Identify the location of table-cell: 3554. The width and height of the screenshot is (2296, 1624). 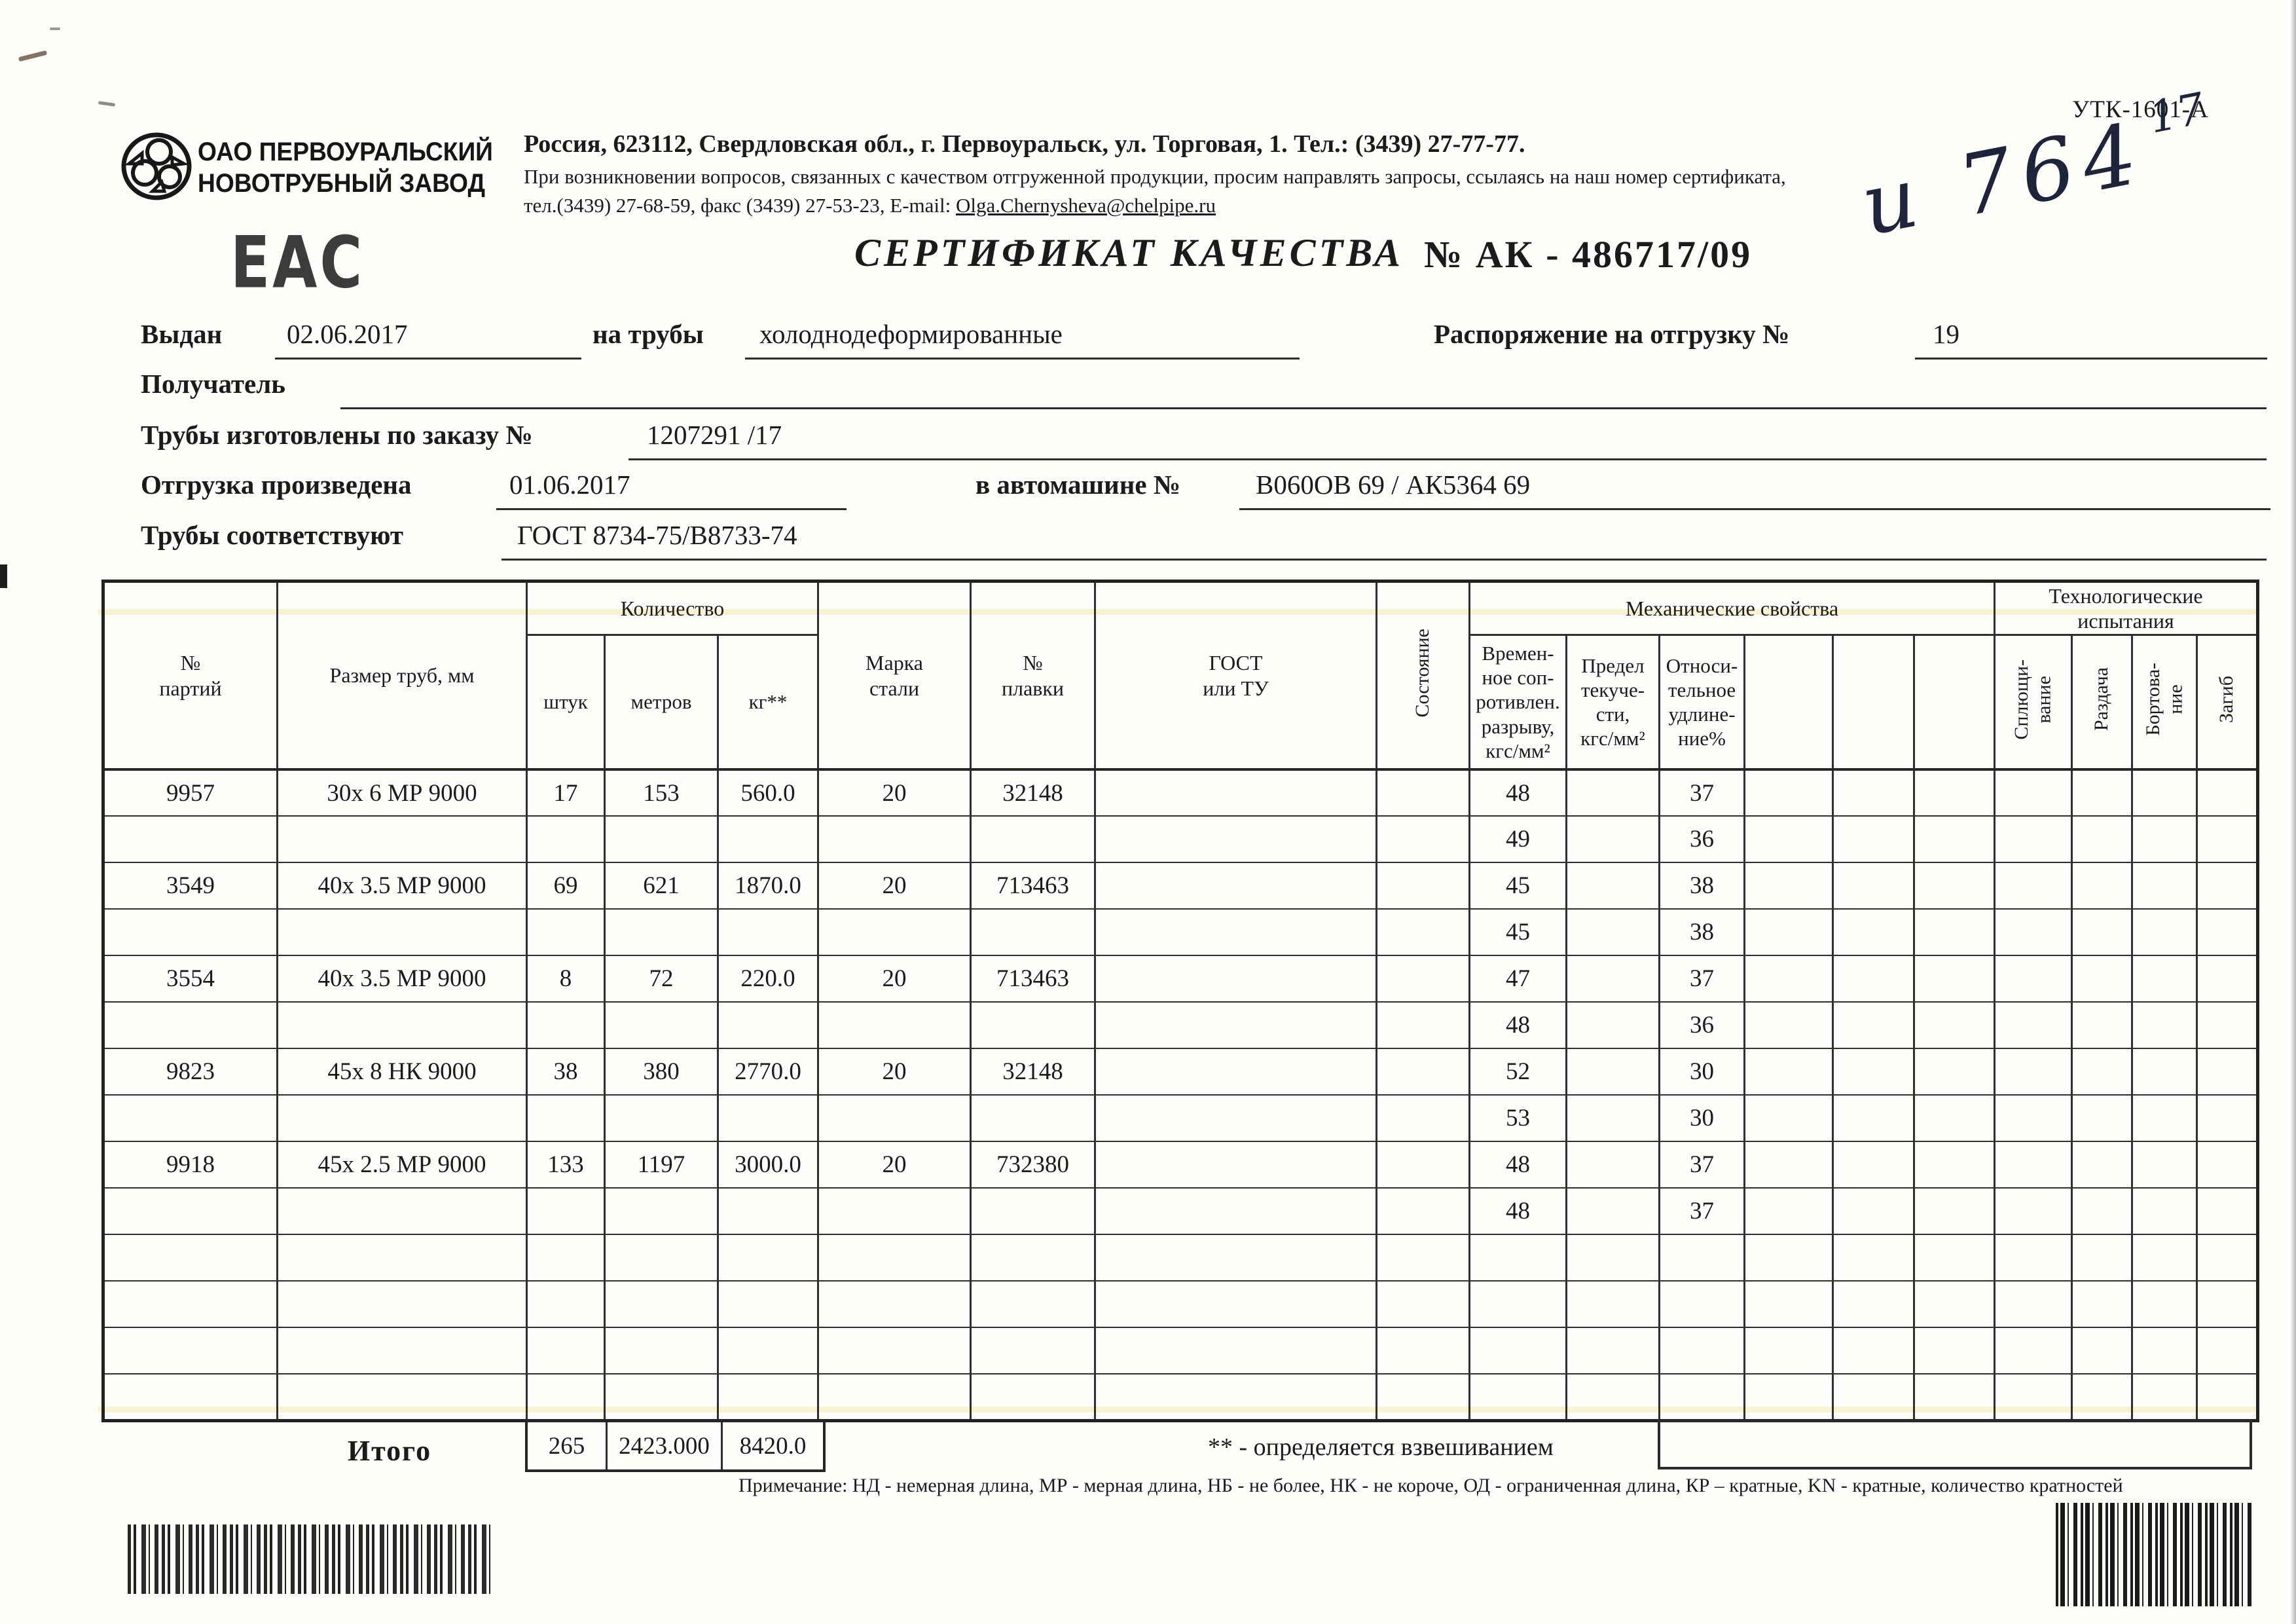
(190, 979).